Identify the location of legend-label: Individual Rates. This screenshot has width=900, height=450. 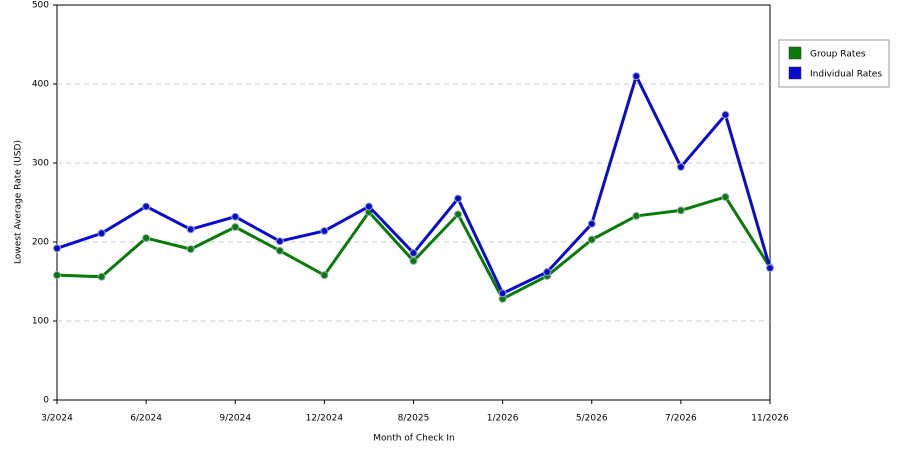
(846, 75).